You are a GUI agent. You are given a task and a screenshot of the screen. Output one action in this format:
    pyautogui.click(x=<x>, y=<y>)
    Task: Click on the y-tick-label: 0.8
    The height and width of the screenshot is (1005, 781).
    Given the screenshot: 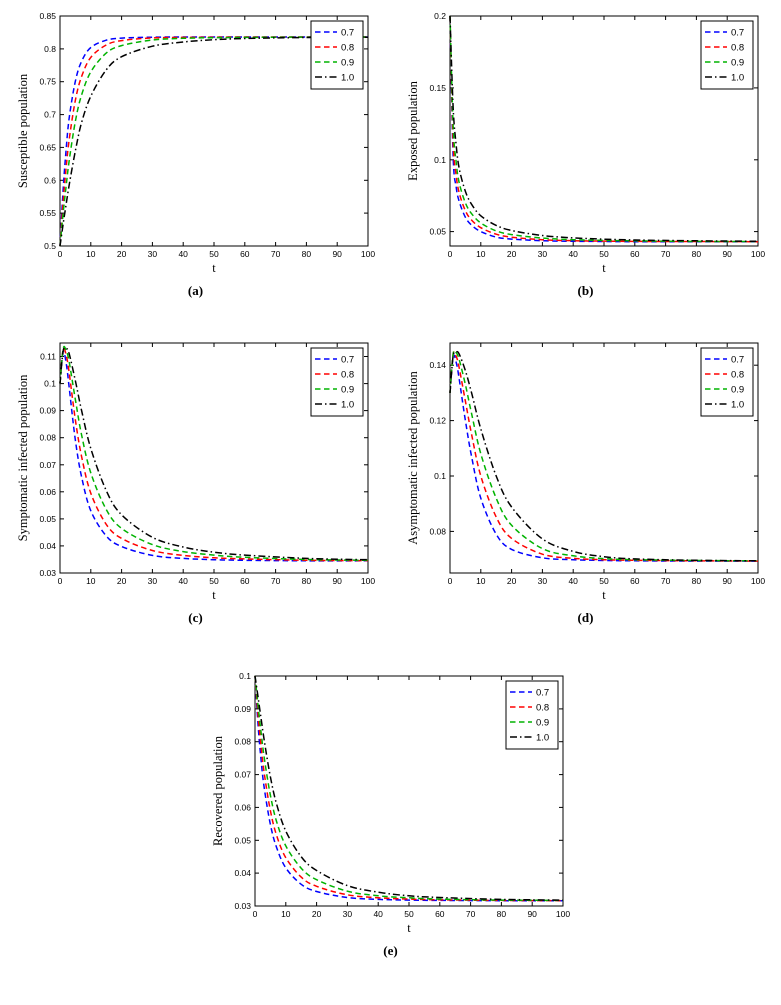 What is the action you would take?
    pyautogui.click(x=50, y=49)
    